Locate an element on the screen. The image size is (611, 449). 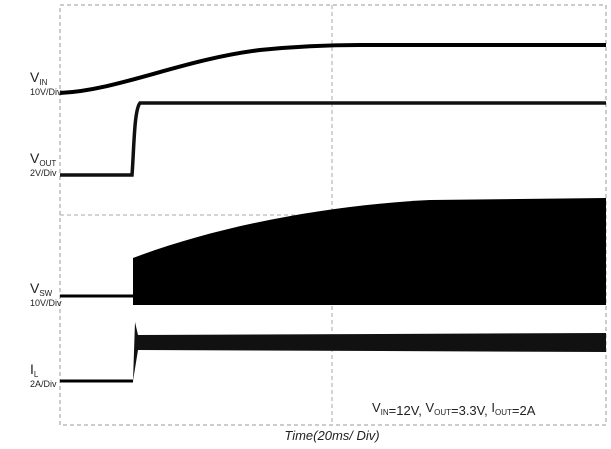
channel-symbol: I is located at coordinates (32, 369).